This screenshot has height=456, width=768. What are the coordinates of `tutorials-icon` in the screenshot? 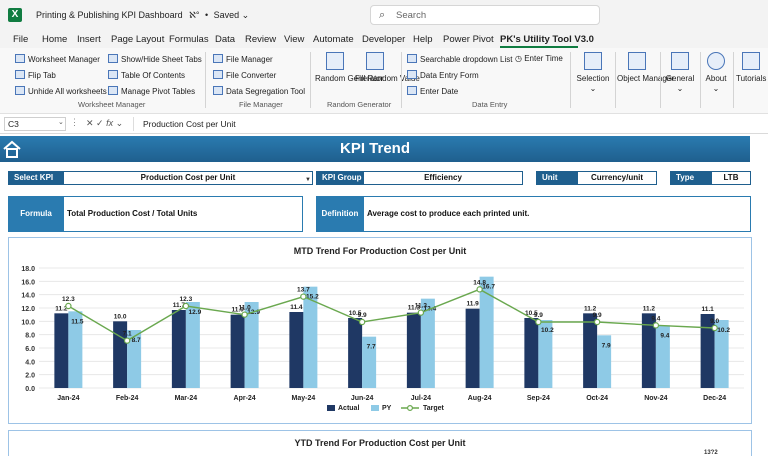 It's located at (751, 61).